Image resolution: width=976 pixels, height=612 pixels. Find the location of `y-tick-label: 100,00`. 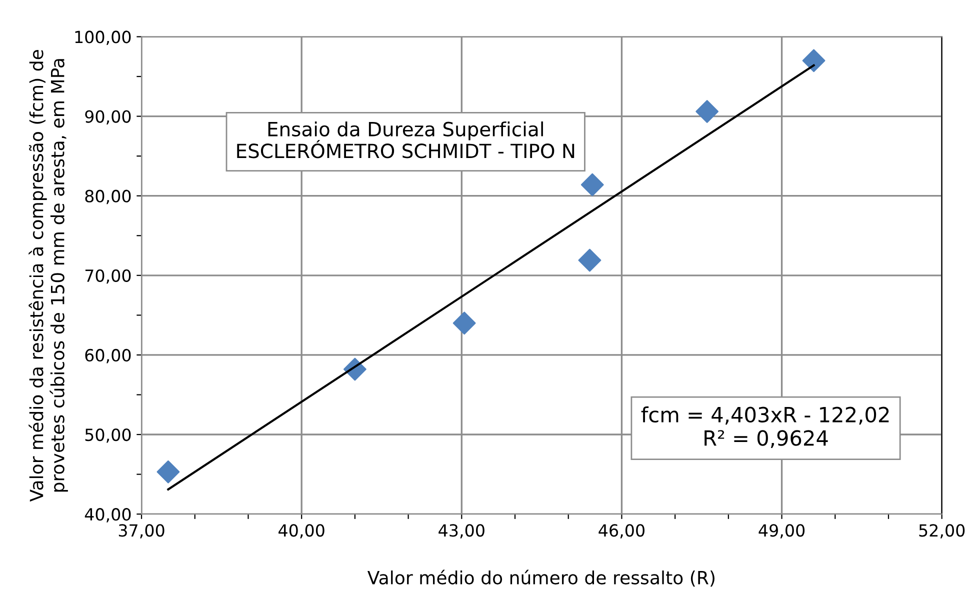

y-tick-label: 100,00 is located at coordinates (103, 37).